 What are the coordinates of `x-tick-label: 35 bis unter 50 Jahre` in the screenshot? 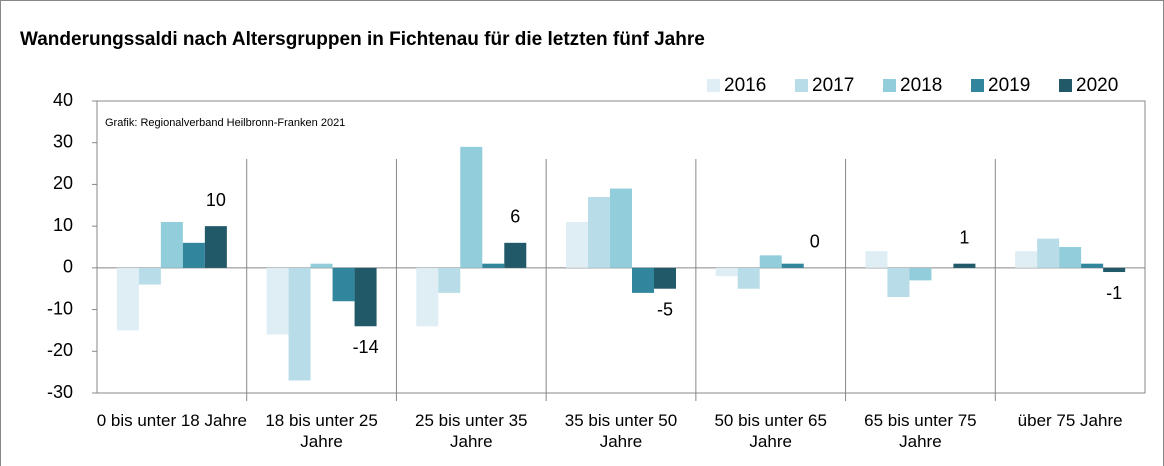 It's located at (621, 431).